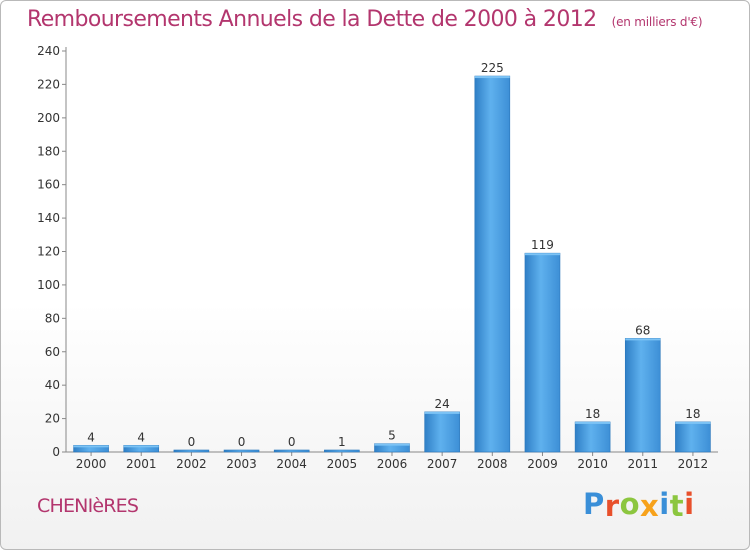 The image size is (750, 550). I want to click on chart-subtitle: (en milliers d'€), so click(657, 22).